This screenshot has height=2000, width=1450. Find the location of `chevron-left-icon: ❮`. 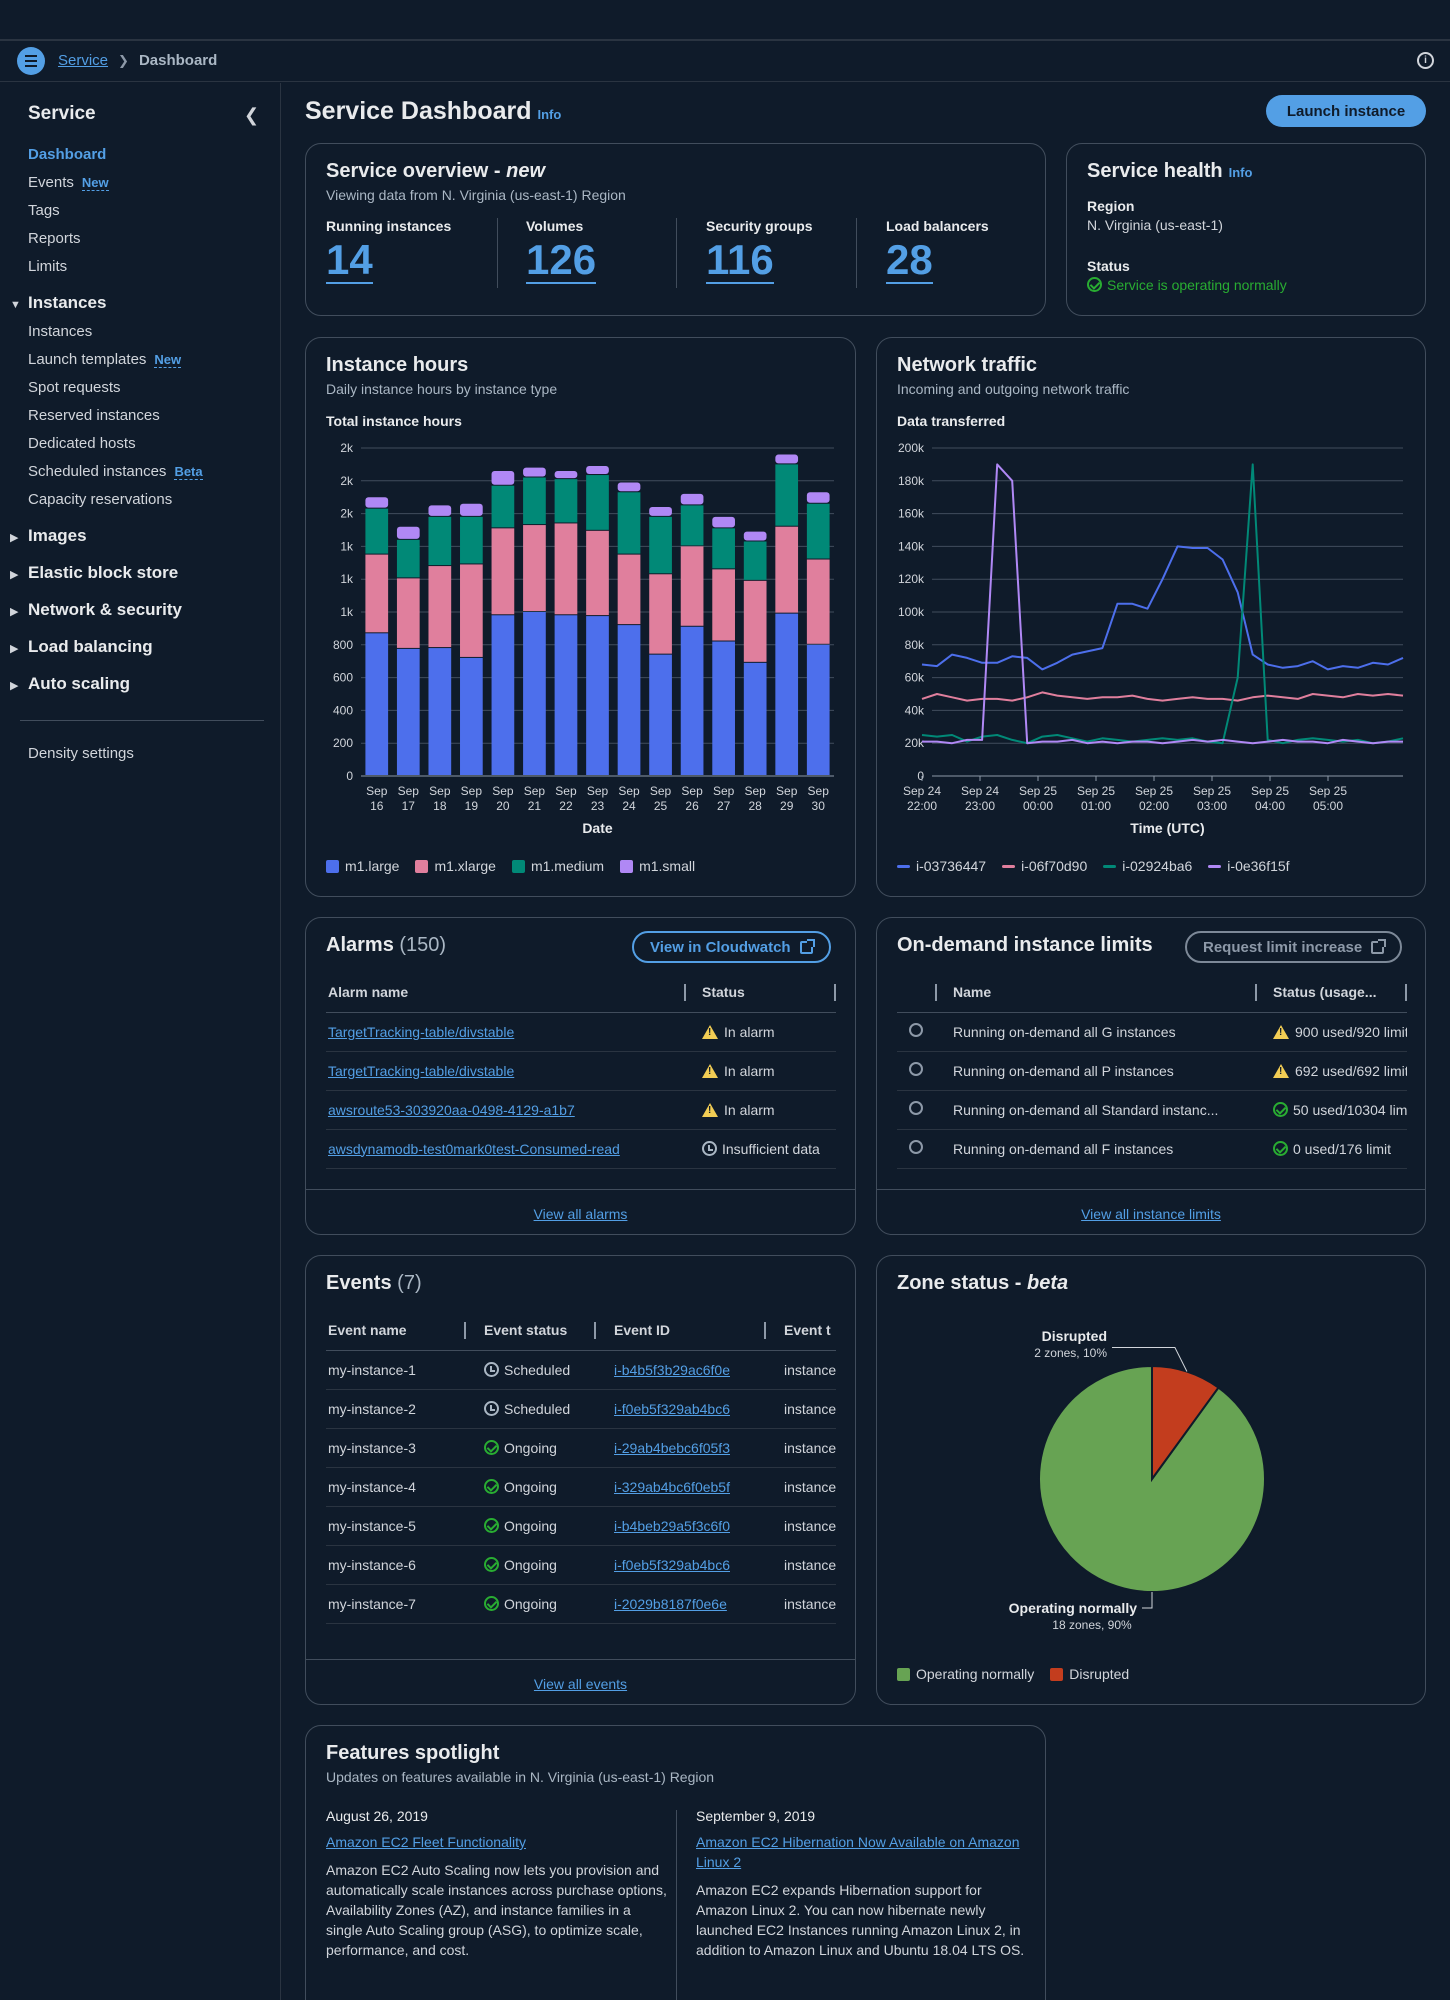

chevron-left-icon: ❮ is located at coordinates (252, 115).